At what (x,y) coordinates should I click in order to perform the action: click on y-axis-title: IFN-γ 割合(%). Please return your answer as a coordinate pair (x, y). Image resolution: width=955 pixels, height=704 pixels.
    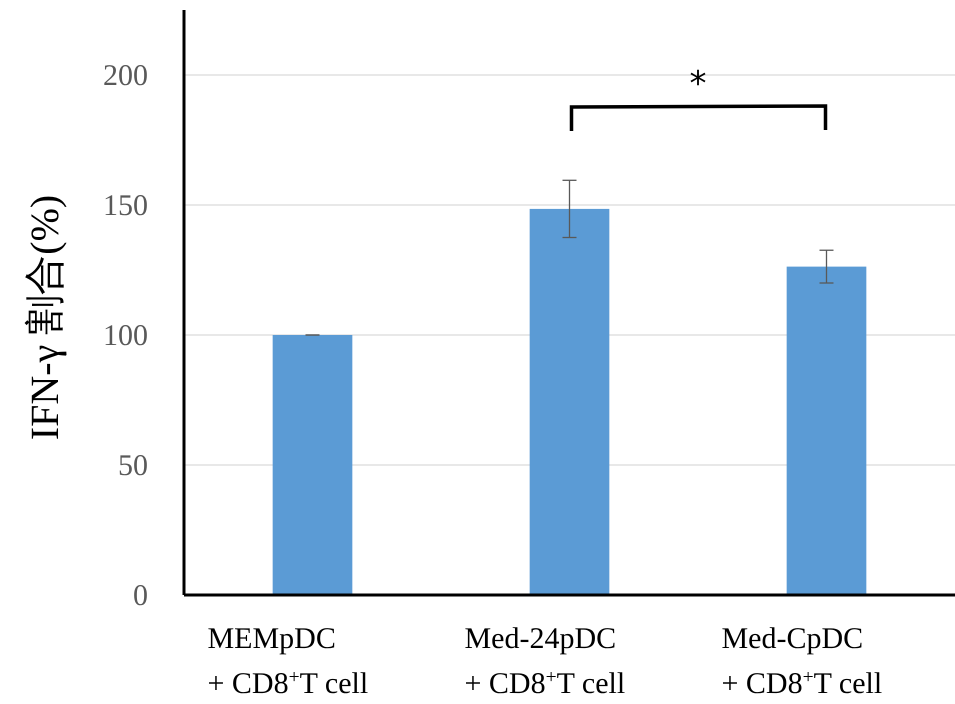
    Looking at the image, I should click on (44, 317).